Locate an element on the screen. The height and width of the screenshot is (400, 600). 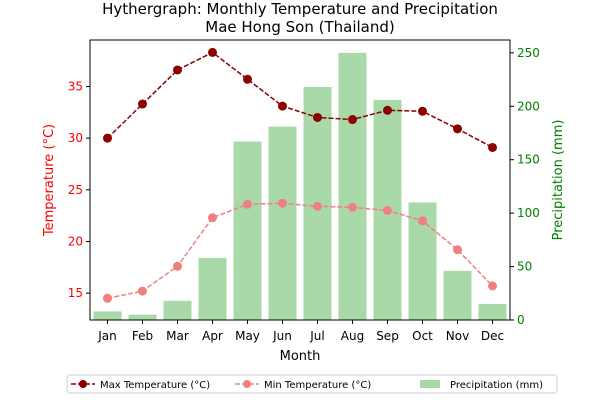
left-tick-label: 20 is located at coordinates (75, 241).